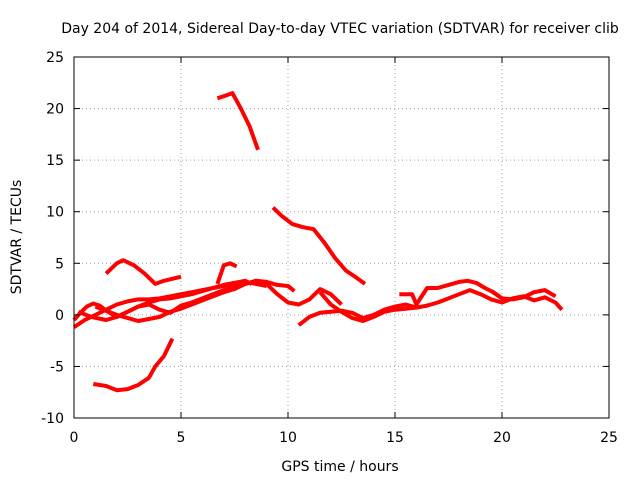 The height and width of the screenshot is (480, 640). I want to click on x-tick-label: 10, so click(288, 438).